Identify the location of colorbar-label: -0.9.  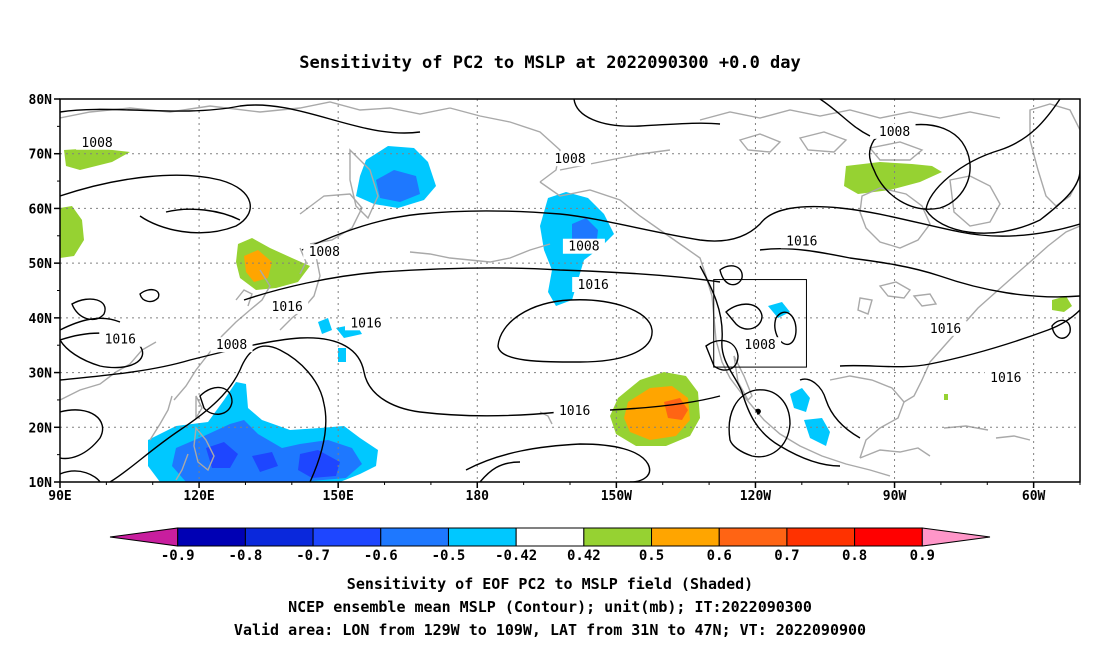
(178, 556).